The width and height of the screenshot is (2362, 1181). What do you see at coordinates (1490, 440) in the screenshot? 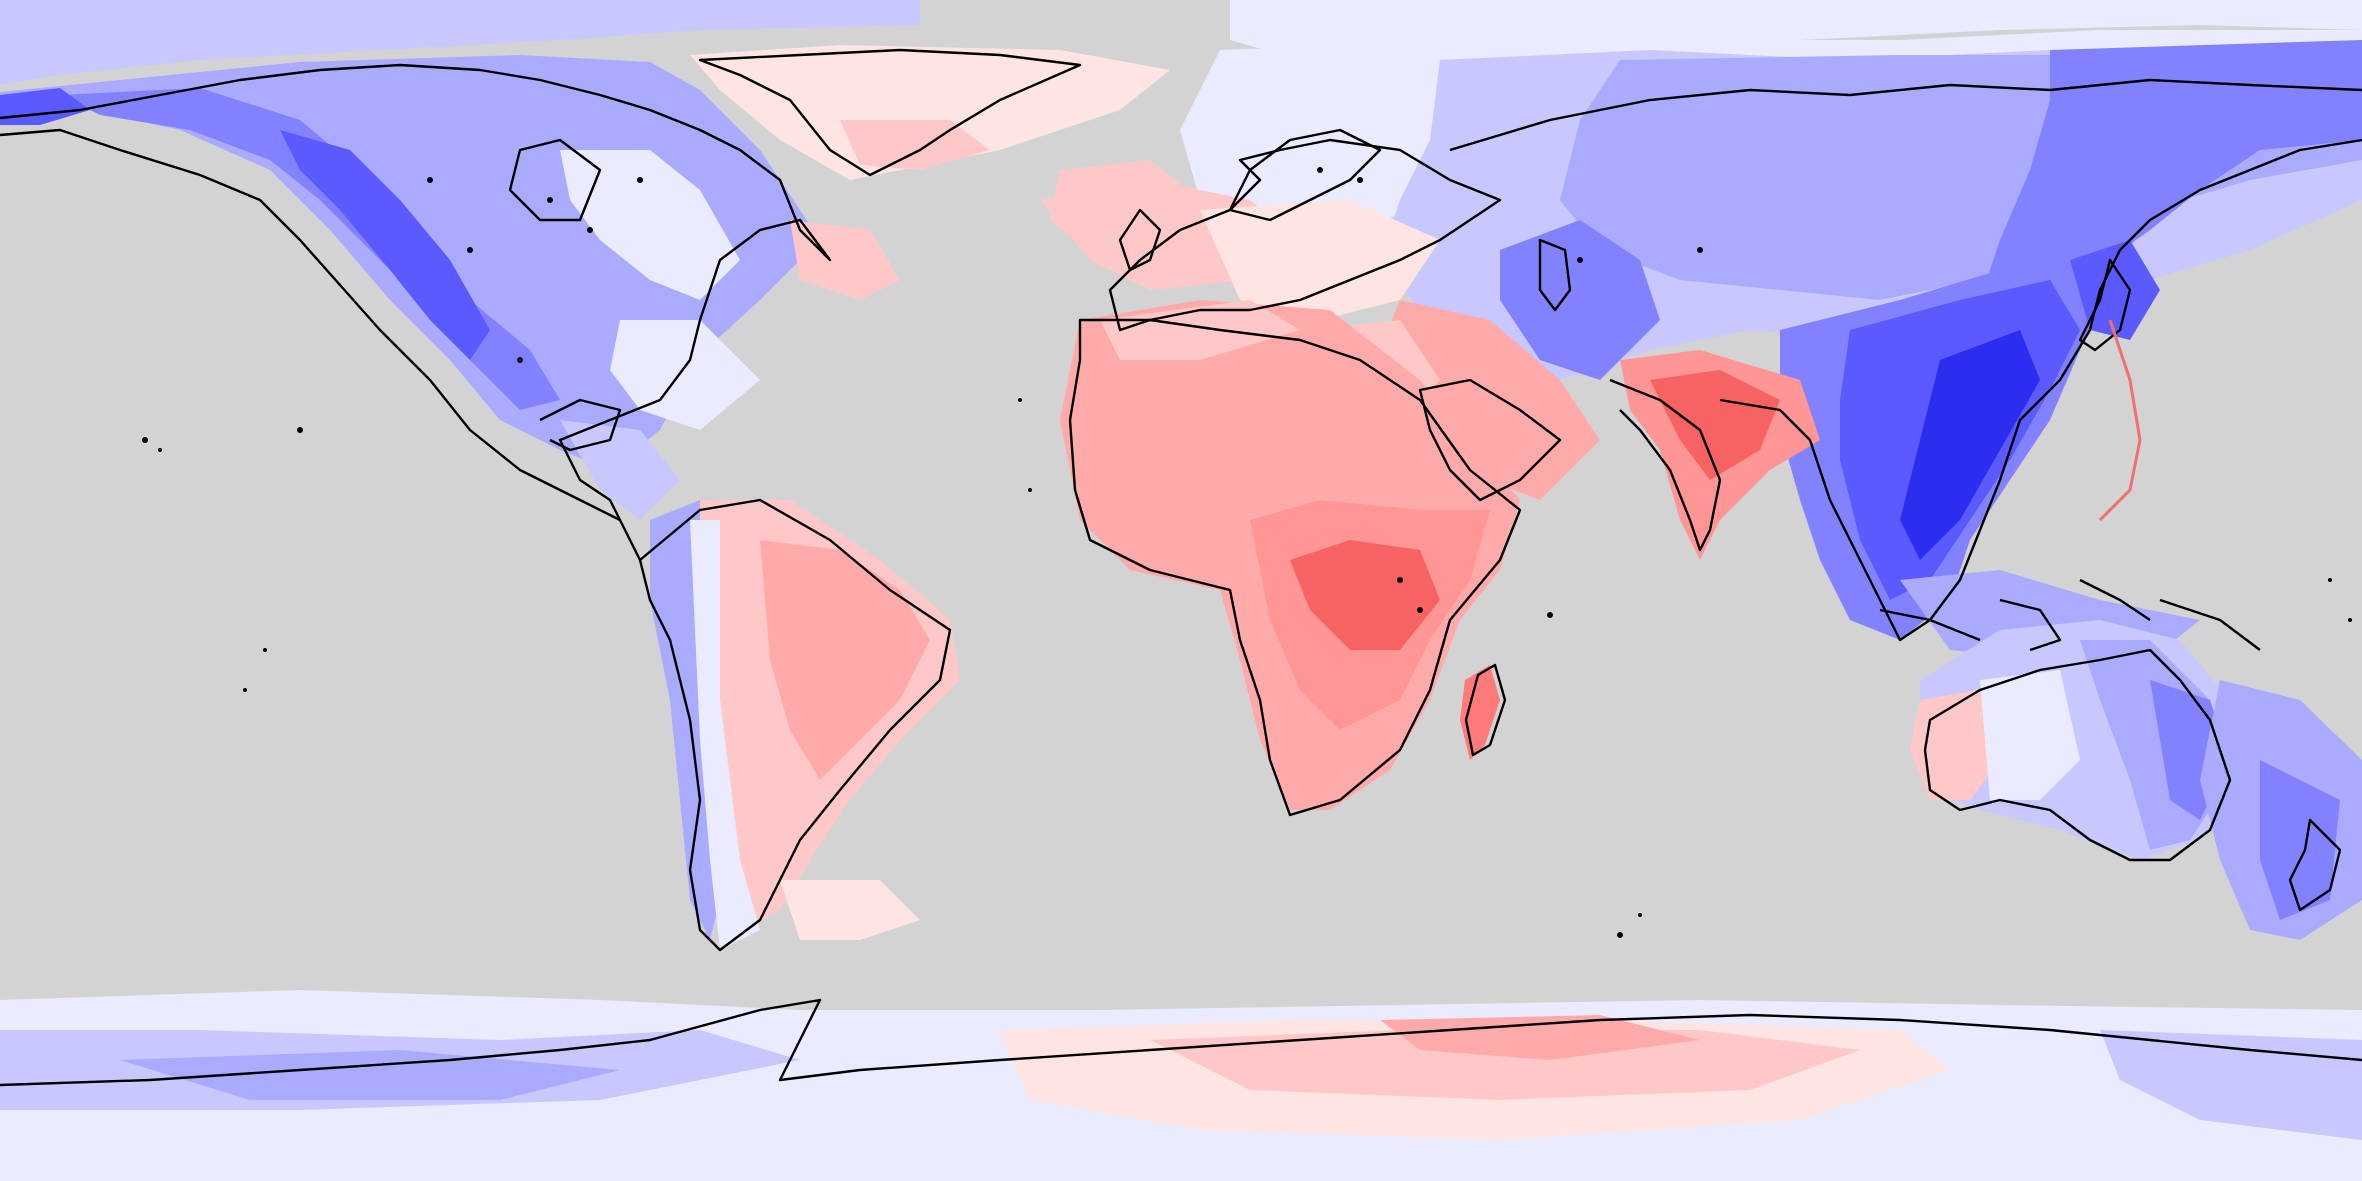
I see `coastline-arabia` at bounding box center [1490, 440].